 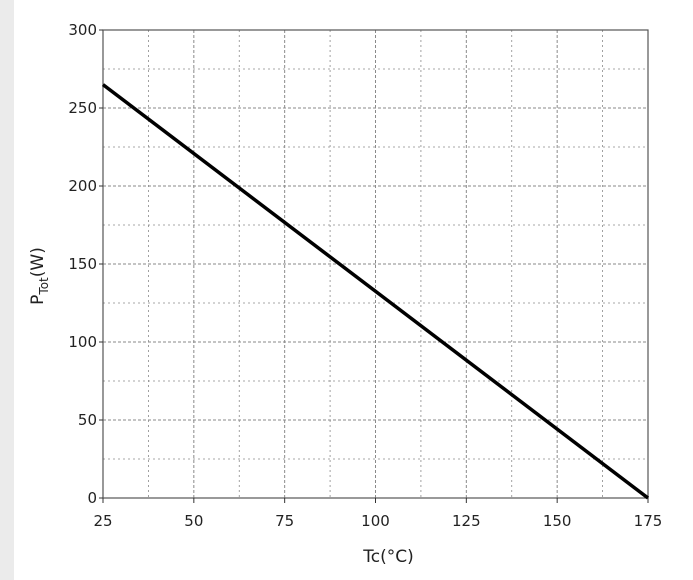 What do you see at coordinates (82, 30) in the screenshot?
I see `y-tick-label: 300` at bounding box center [82, 30].